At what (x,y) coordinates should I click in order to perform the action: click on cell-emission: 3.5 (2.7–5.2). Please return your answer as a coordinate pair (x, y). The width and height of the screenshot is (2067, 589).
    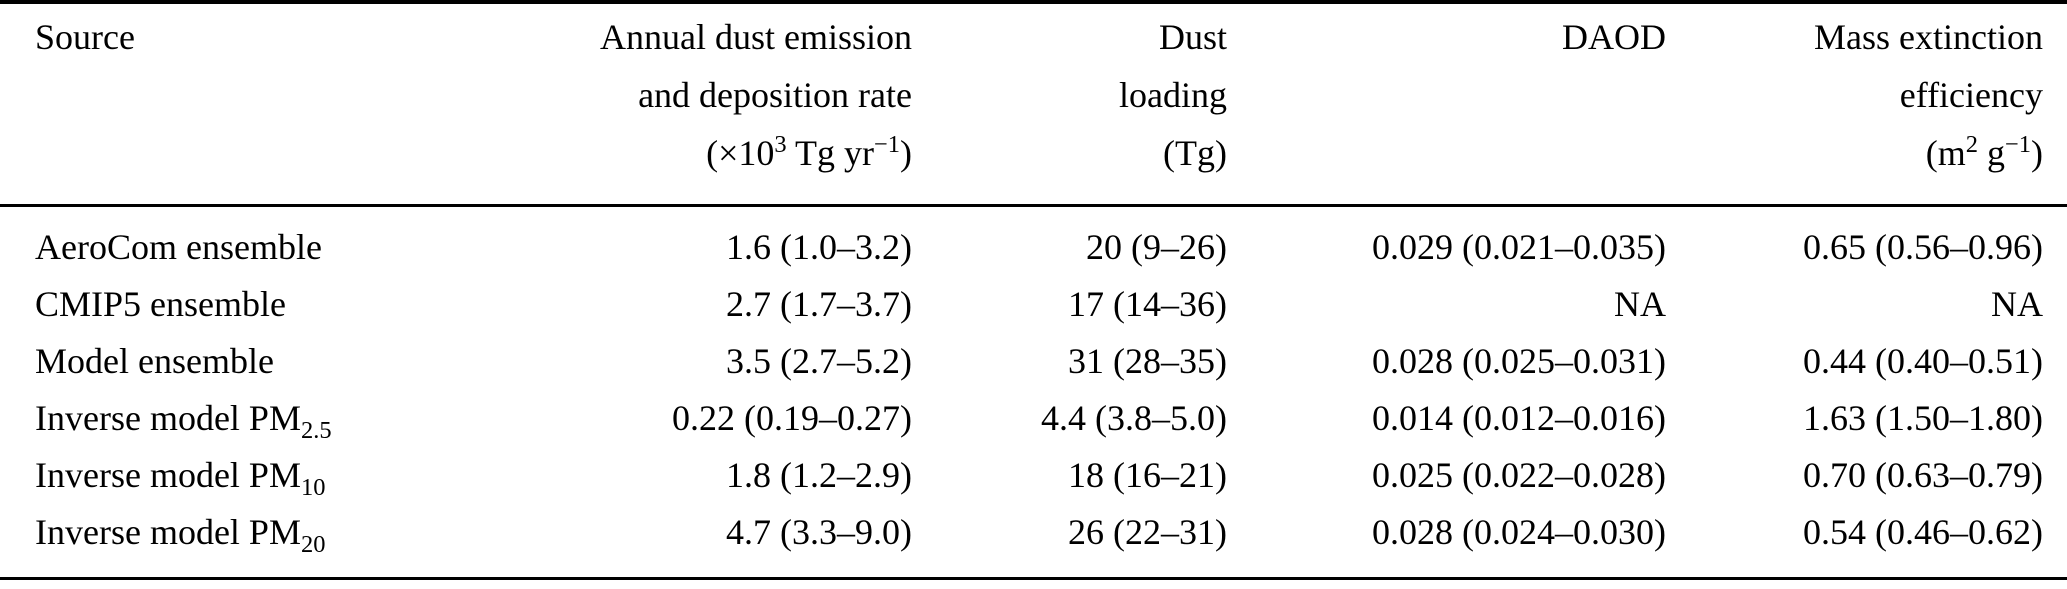
    Looking at the image, I should click on (819, 361).